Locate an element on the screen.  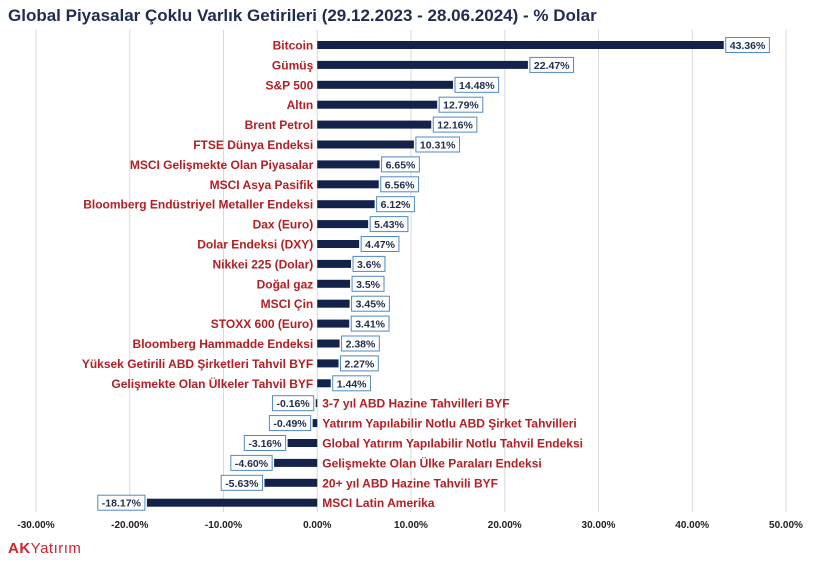
value-label: 4.47% is located at coordinates (380, 245).